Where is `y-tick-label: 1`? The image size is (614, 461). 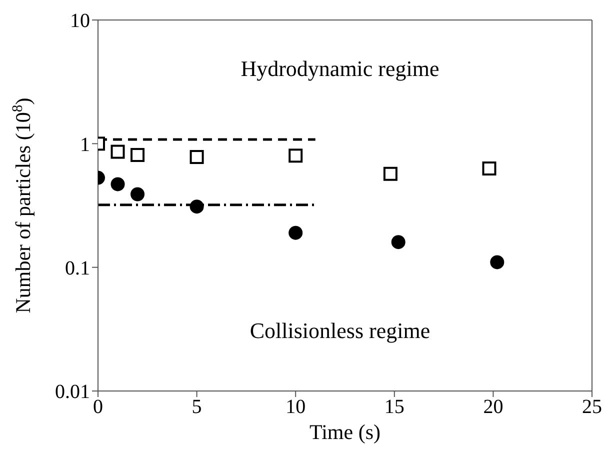 y-tick-label: 1 is located at coordinates (85, 145).